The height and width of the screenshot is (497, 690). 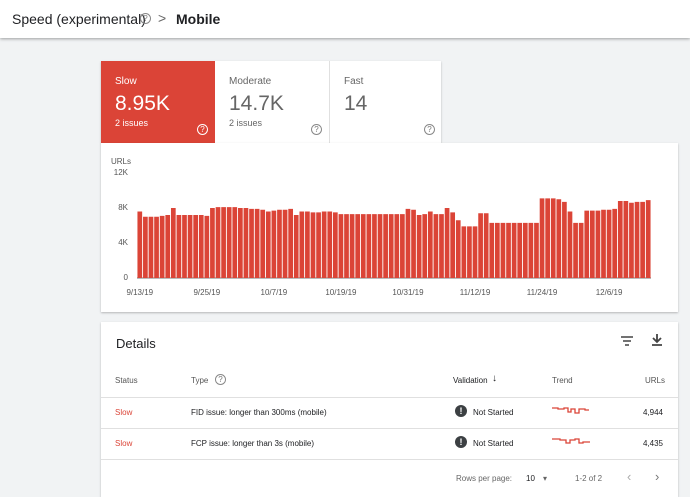 I want to click on issue-type: FID issue: longer than 300ms (mobile), so click(x=259, y=412).